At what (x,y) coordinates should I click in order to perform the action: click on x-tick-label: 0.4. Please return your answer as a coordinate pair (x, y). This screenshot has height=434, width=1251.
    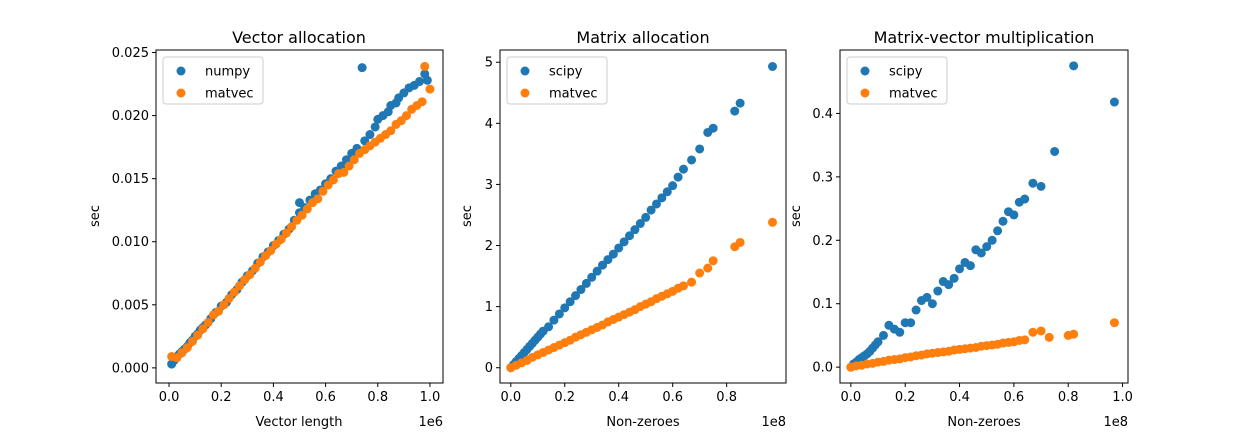
    Looking at the image, I should click on (959, 397).